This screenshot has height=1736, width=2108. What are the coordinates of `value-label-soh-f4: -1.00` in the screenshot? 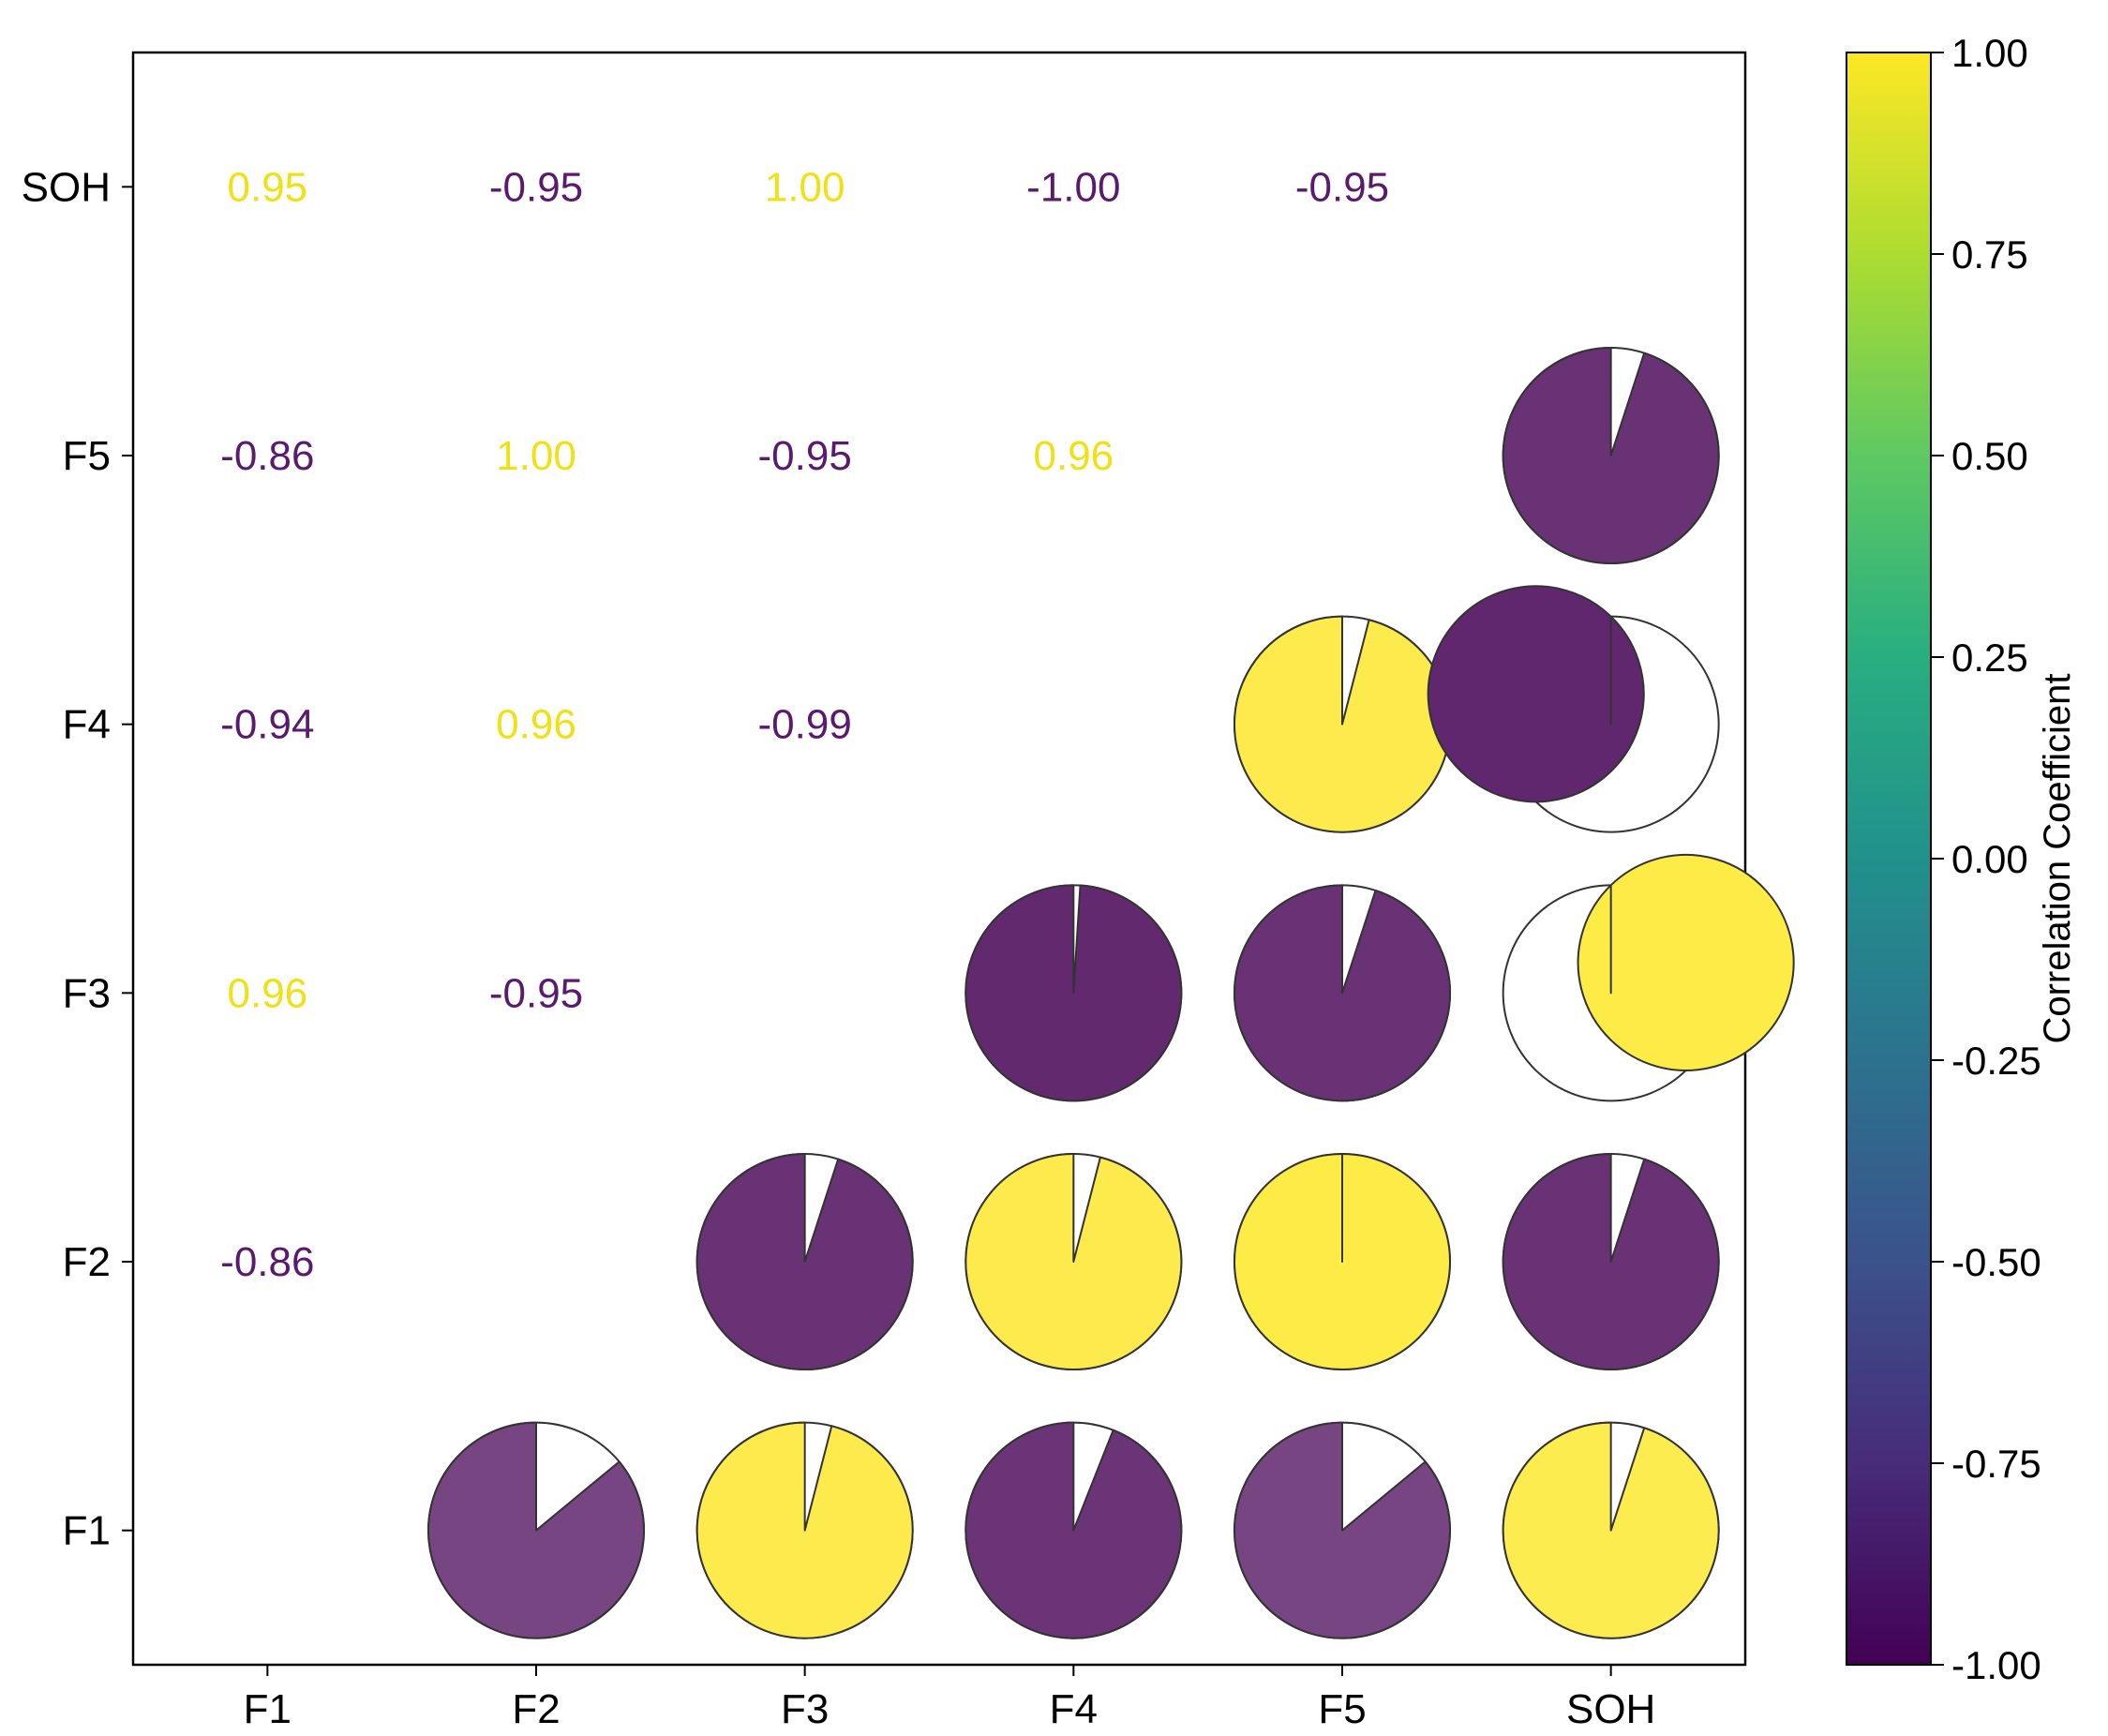 It's located at (1073, 187).